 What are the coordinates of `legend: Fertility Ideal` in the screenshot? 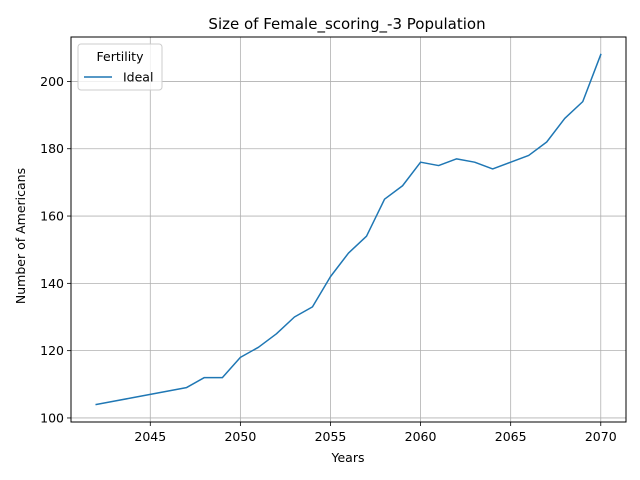 It's located at (120, 67).